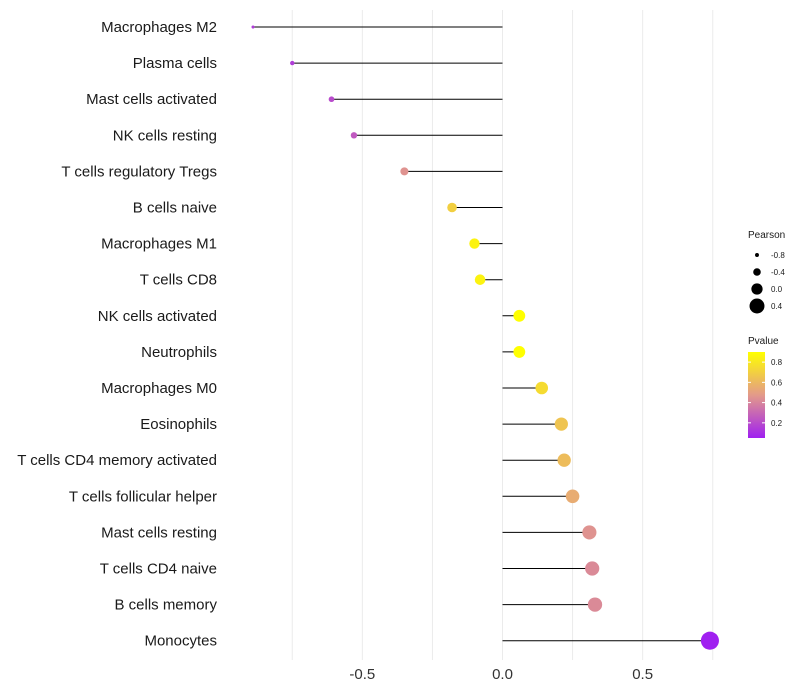 The image size is (800, 700). What do you see at coordinates (778, 272) in the screenshot?
I see `size-legend-label: -0.4` at bounding box center [778, 272].